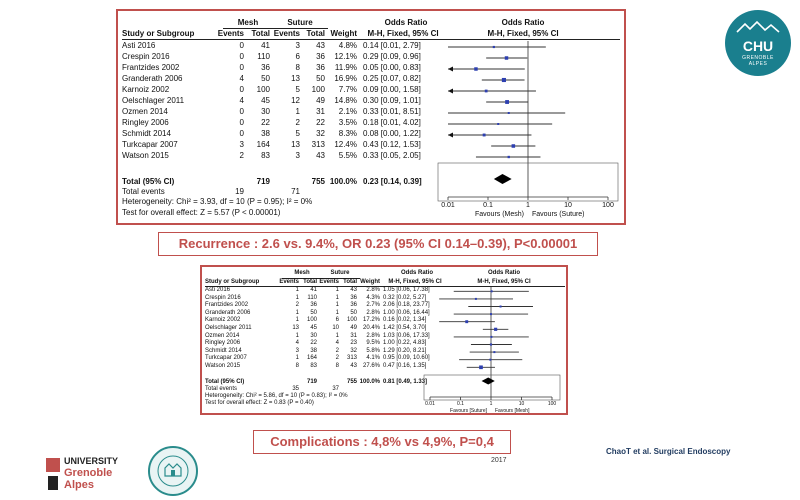 This screenshot has width=800, height=500. What do you see at coordinates (373, 343) in the screenshot?
I see `row-weight: 9.5%` at bounding box center [373, 343].